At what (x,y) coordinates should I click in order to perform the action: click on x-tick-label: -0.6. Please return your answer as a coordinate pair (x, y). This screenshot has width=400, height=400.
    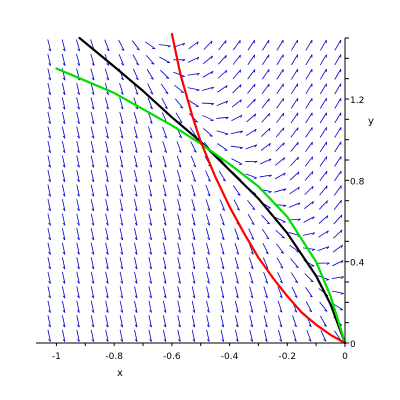
    Looking at the image, I should click on (172, 357).